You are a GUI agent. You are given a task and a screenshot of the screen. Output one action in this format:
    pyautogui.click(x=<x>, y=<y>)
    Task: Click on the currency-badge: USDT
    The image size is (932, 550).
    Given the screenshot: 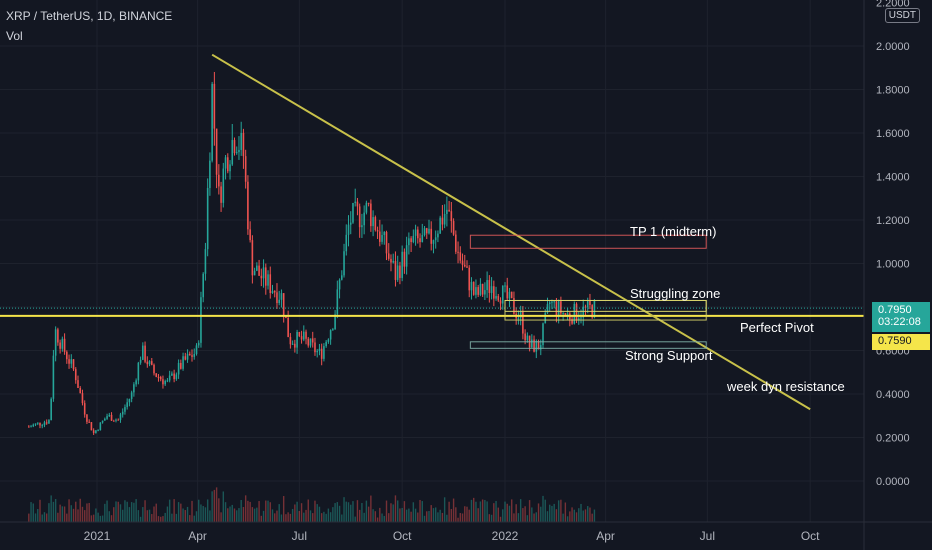 What is the action you would take?
    pyautogui.click(x=902, y=15)
    